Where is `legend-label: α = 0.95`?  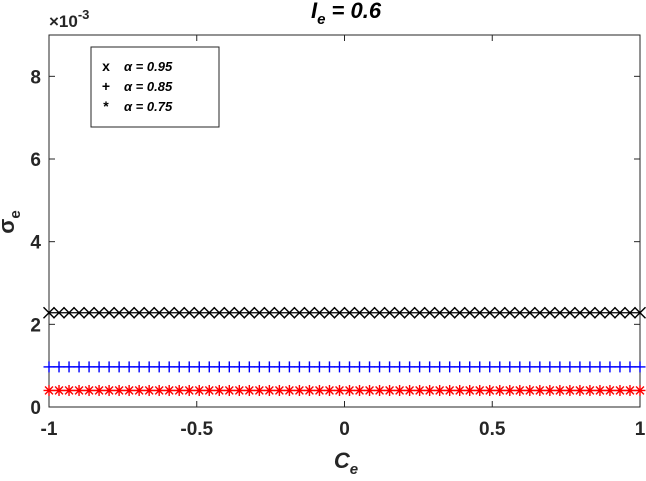
legend-label: α = 0.95 is located at coordinates (148, 66).